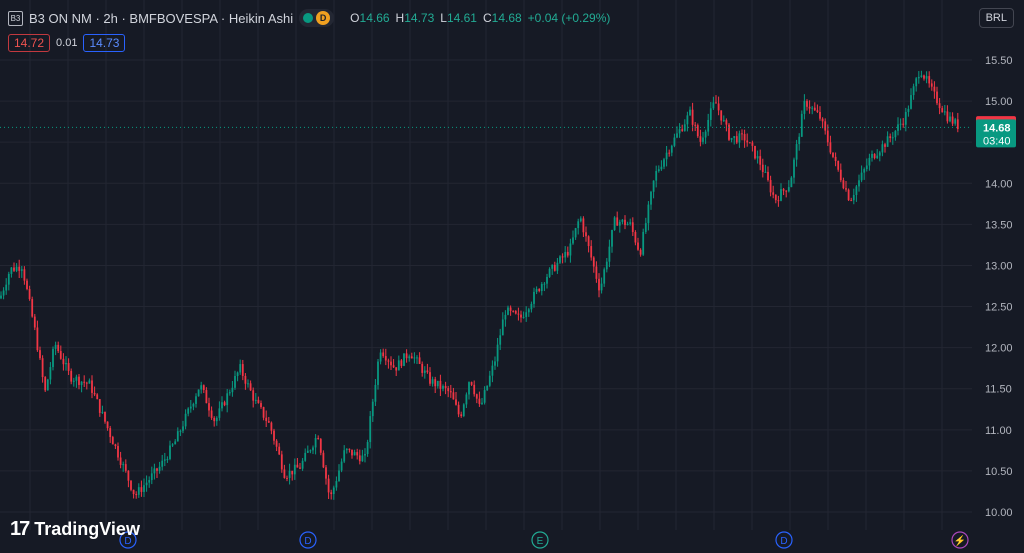 The width and height of the screenshot is (1024, 553). Describe the element at coordinates (317, 18) in the screenshot. I see `market-status: D` at that location.